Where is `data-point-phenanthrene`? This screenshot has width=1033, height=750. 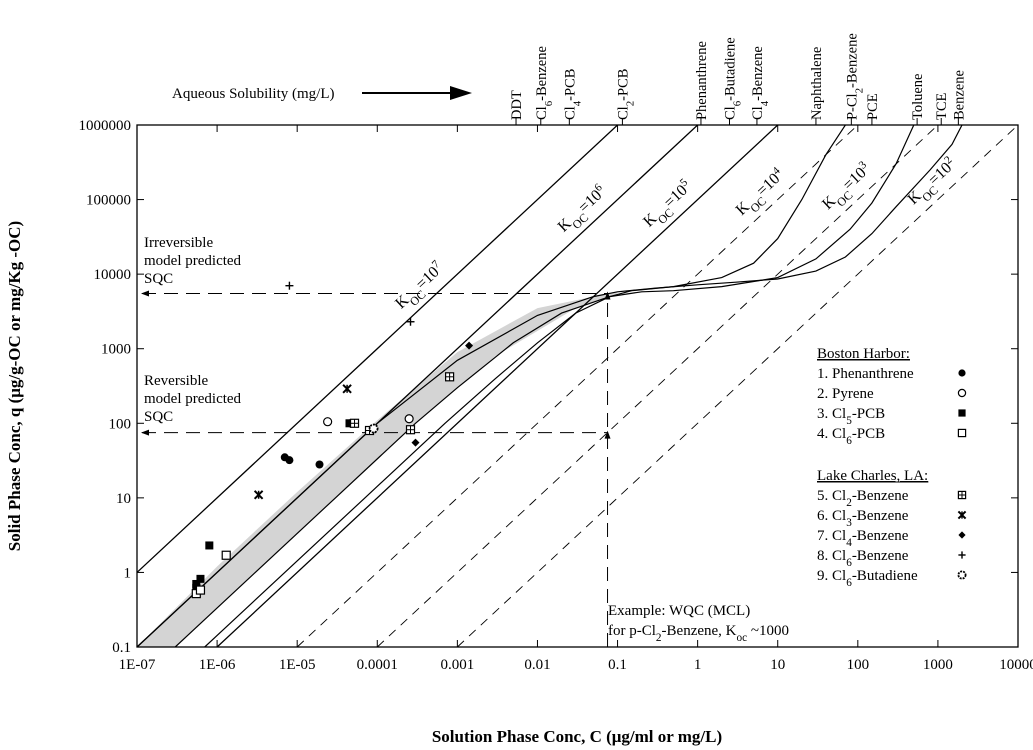 data-point-phenanthrene is located at coordinates (319, 464).